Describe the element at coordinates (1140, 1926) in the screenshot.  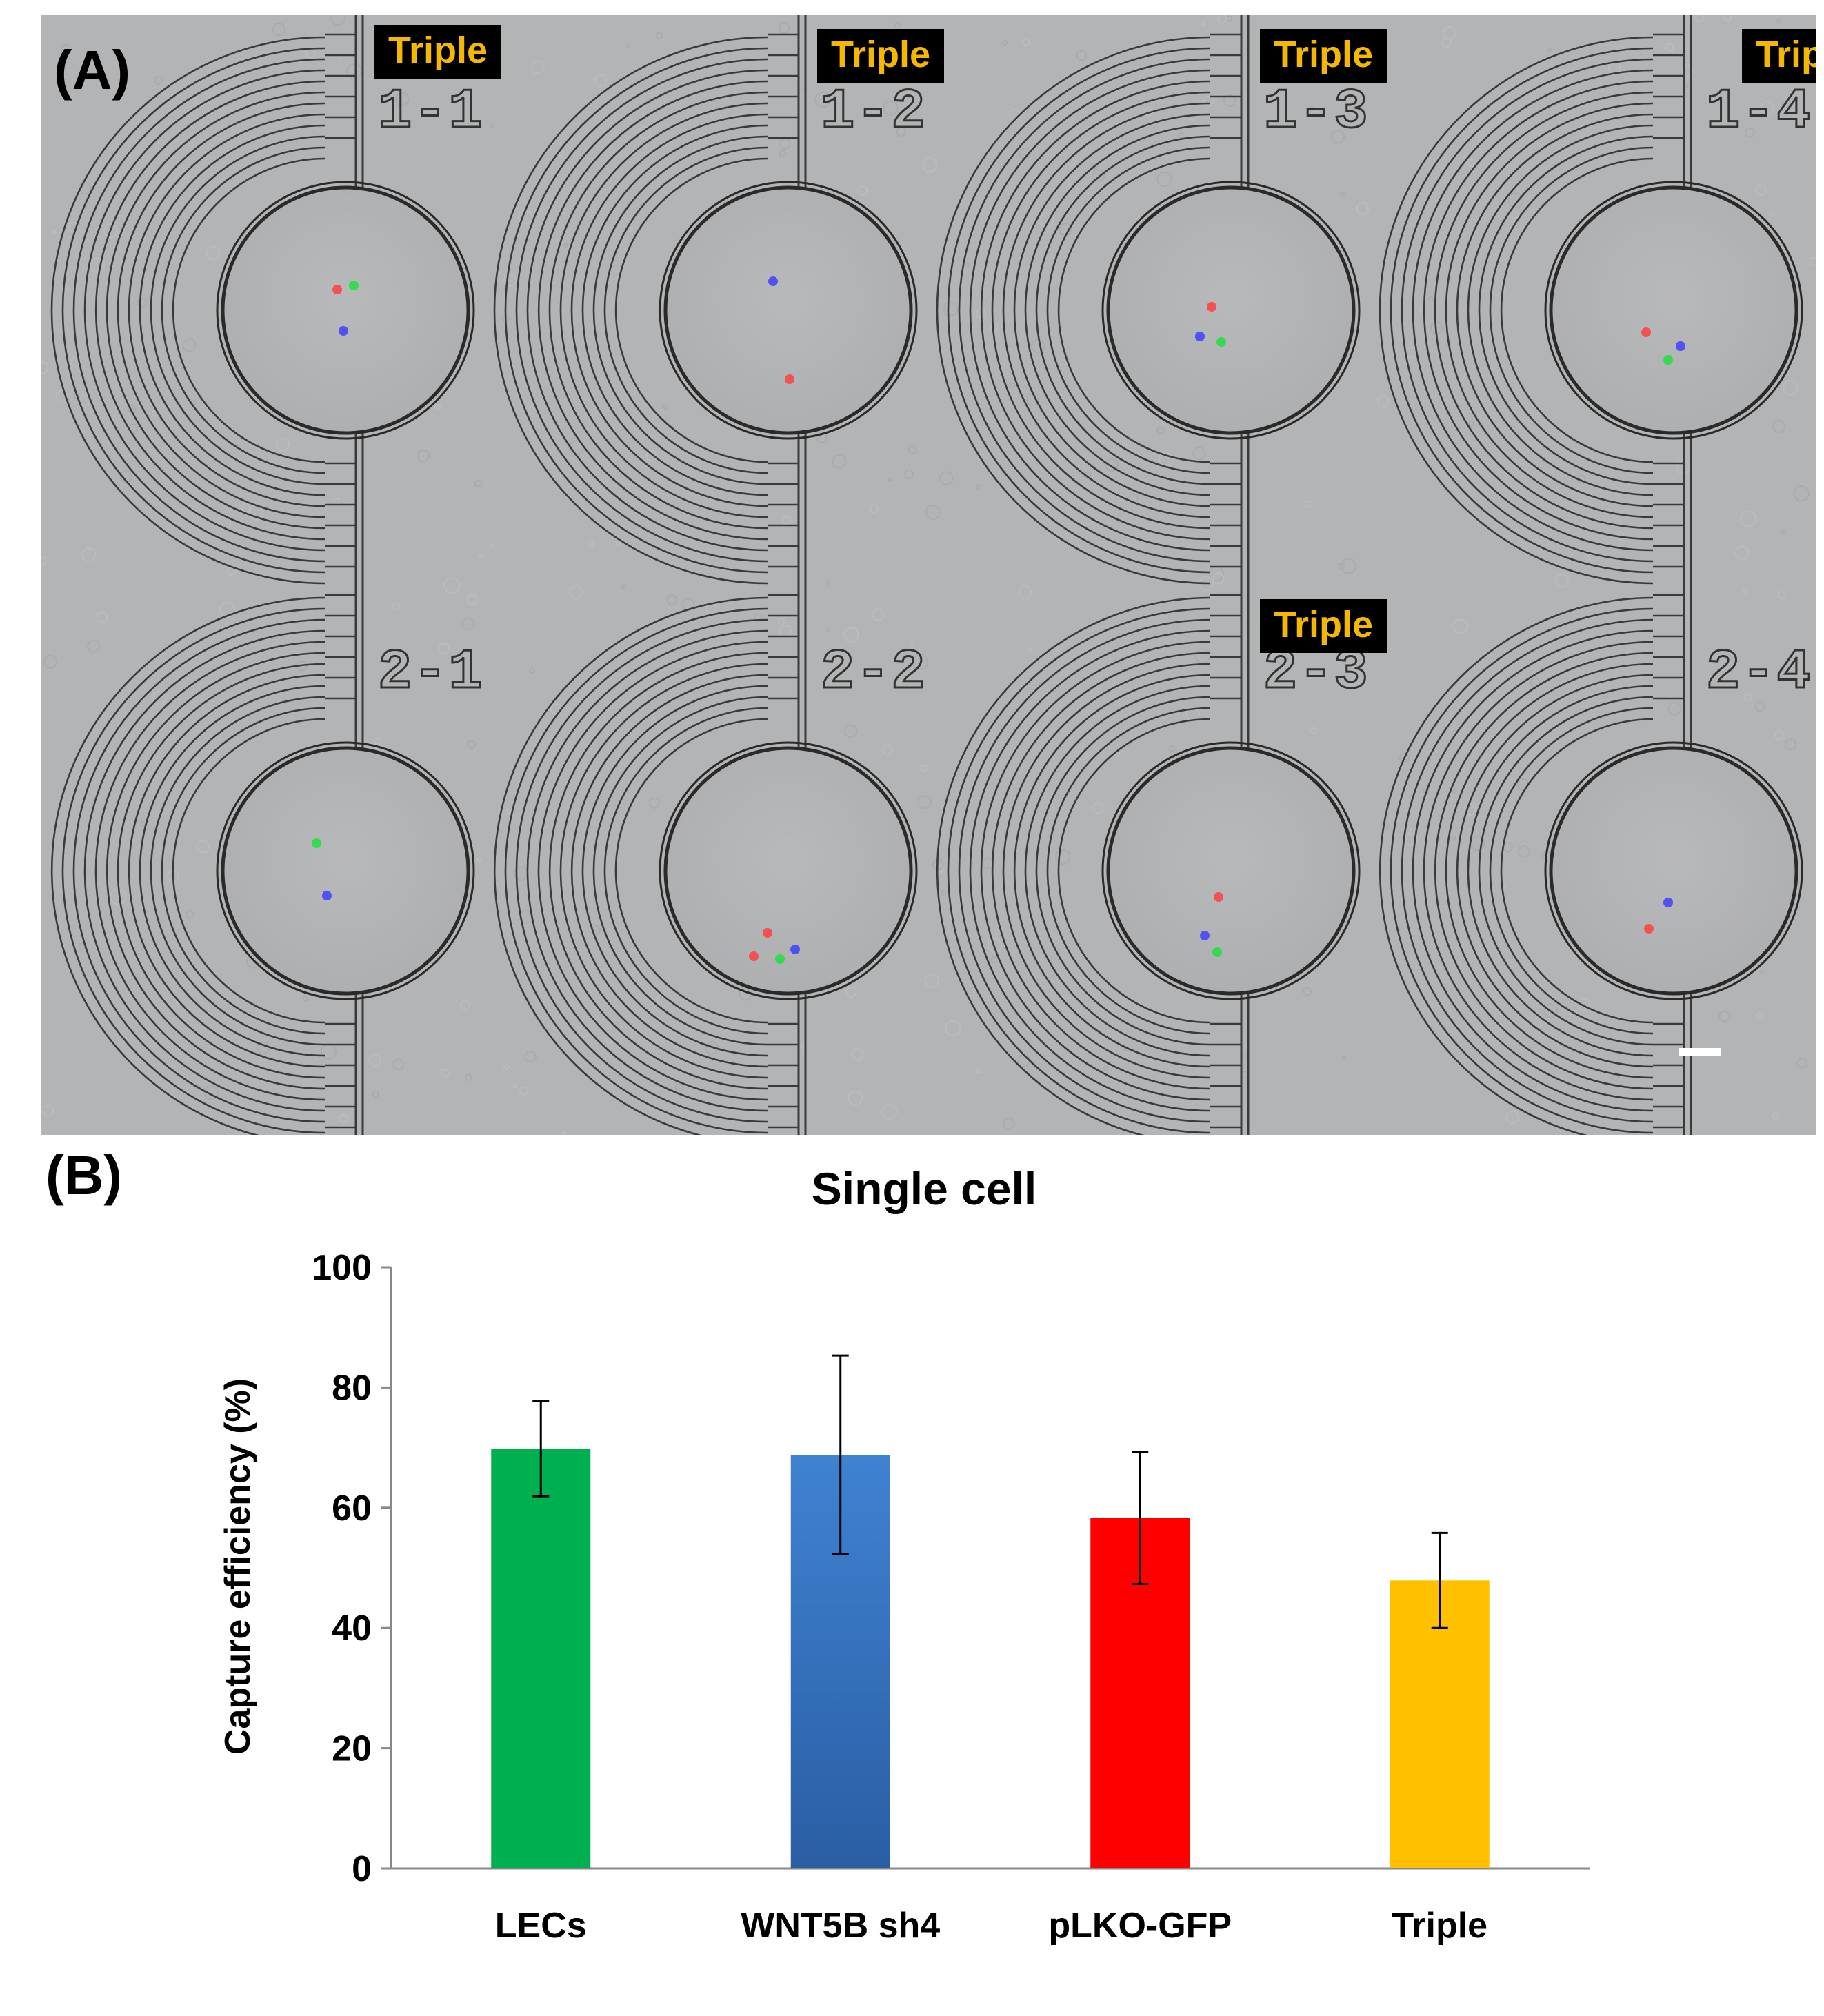
I see `x-tick-label: pLKO-GFP` at that location.